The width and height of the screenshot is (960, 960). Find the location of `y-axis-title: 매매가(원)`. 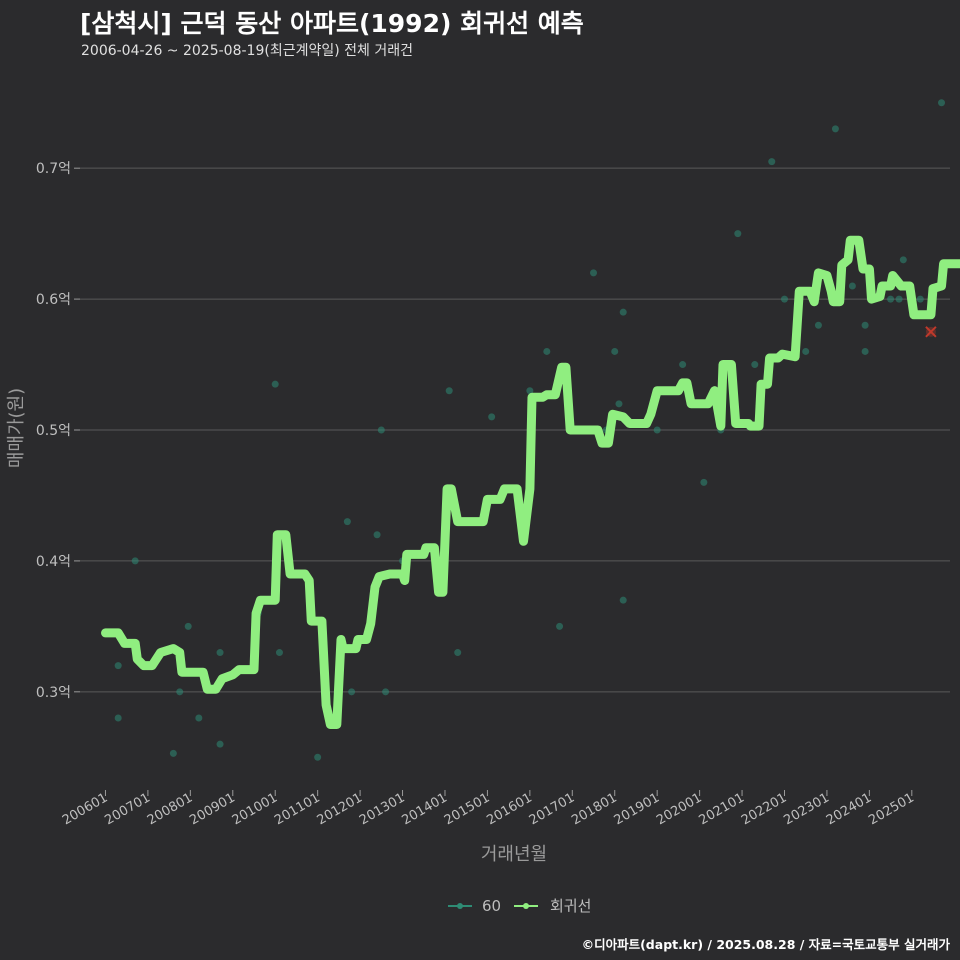

y-axis-title: 매매가(원) is located at coordinates (16, 428).